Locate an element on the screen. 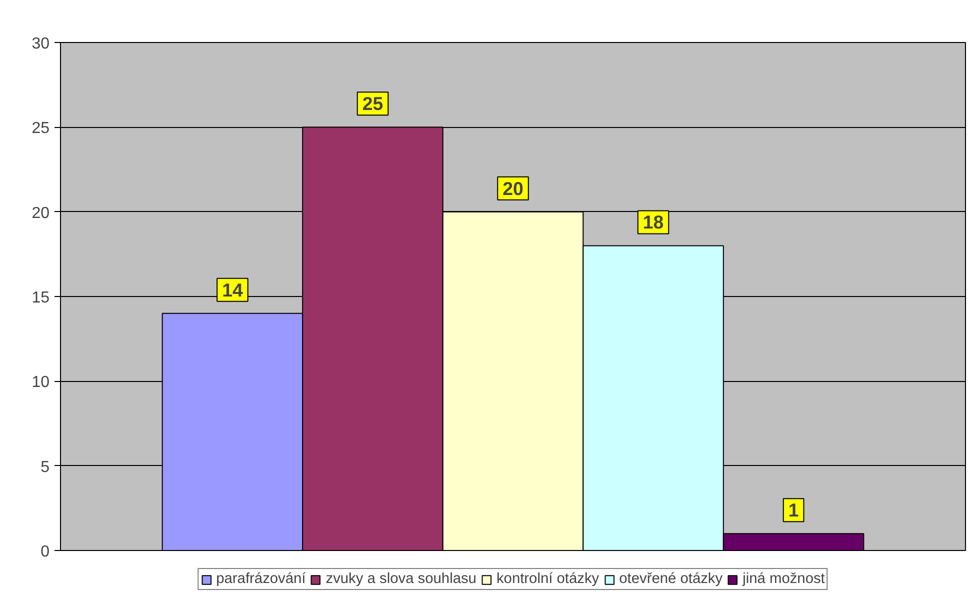 The width and height of the screenshot is (971, 598). y-tick-label: 5 is located at coordinates (45, 467).